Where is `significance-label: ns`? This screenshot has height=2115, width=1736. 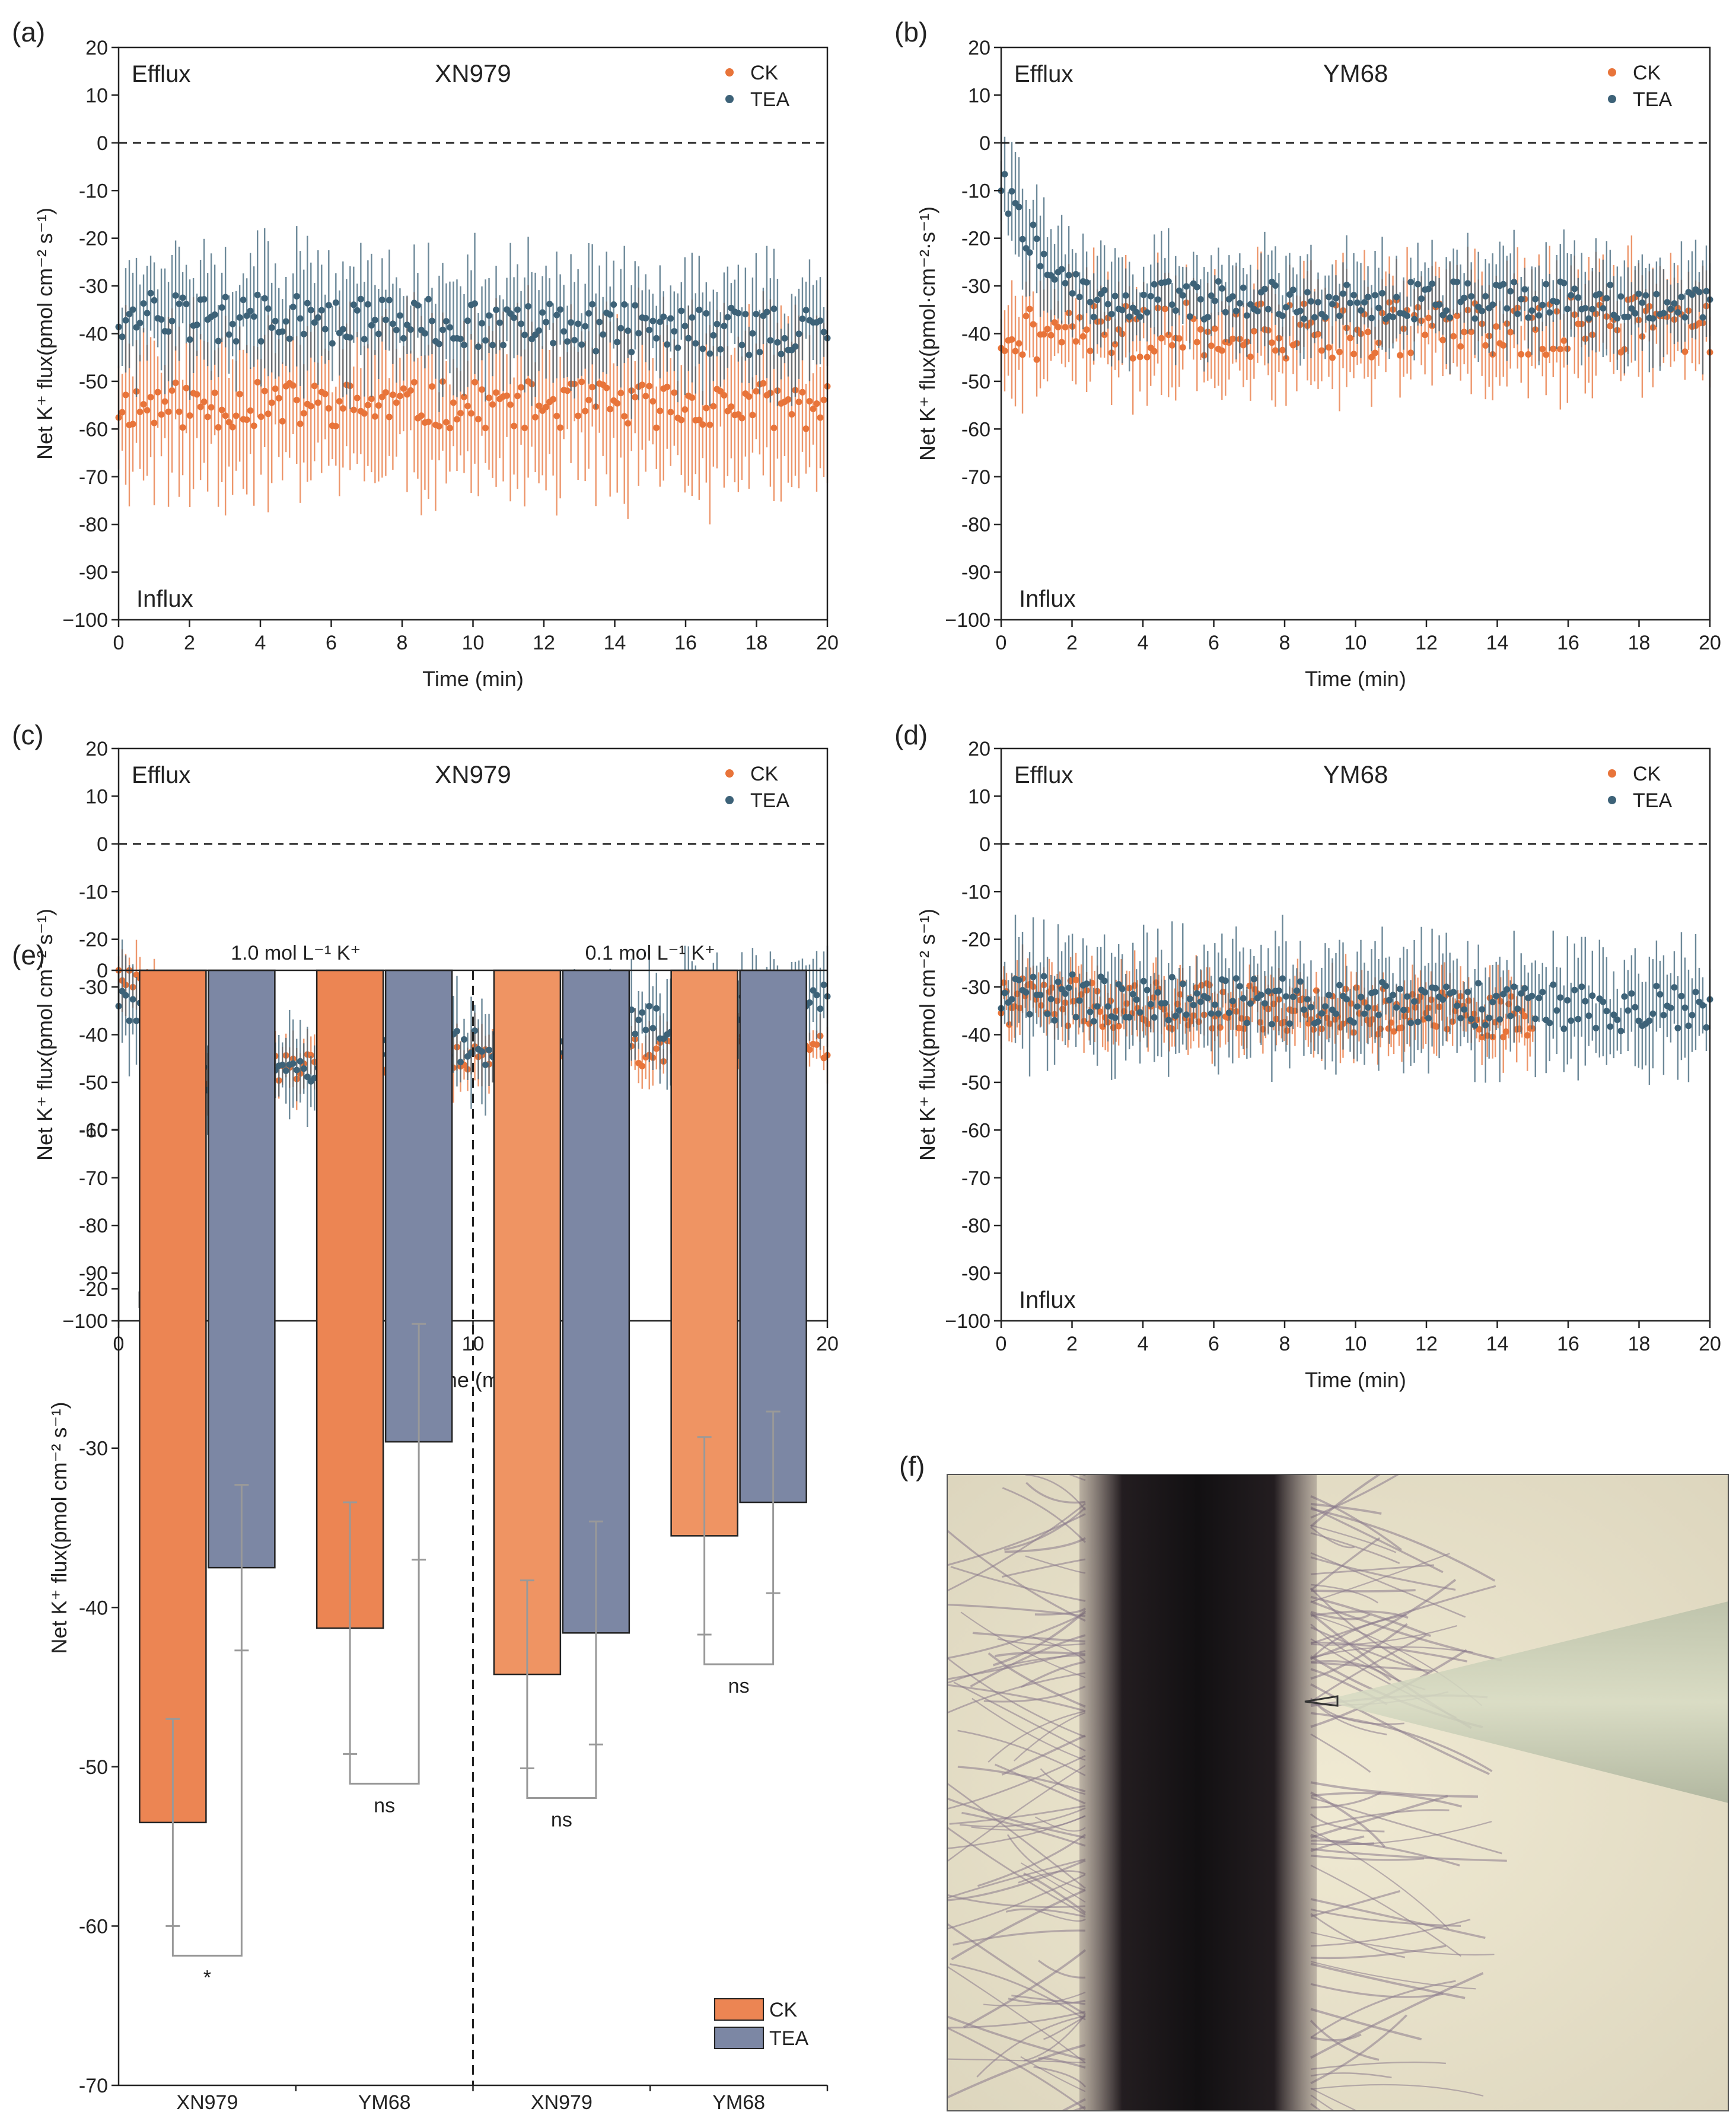 significance-label: ns is located at coordinates (384, 1805).